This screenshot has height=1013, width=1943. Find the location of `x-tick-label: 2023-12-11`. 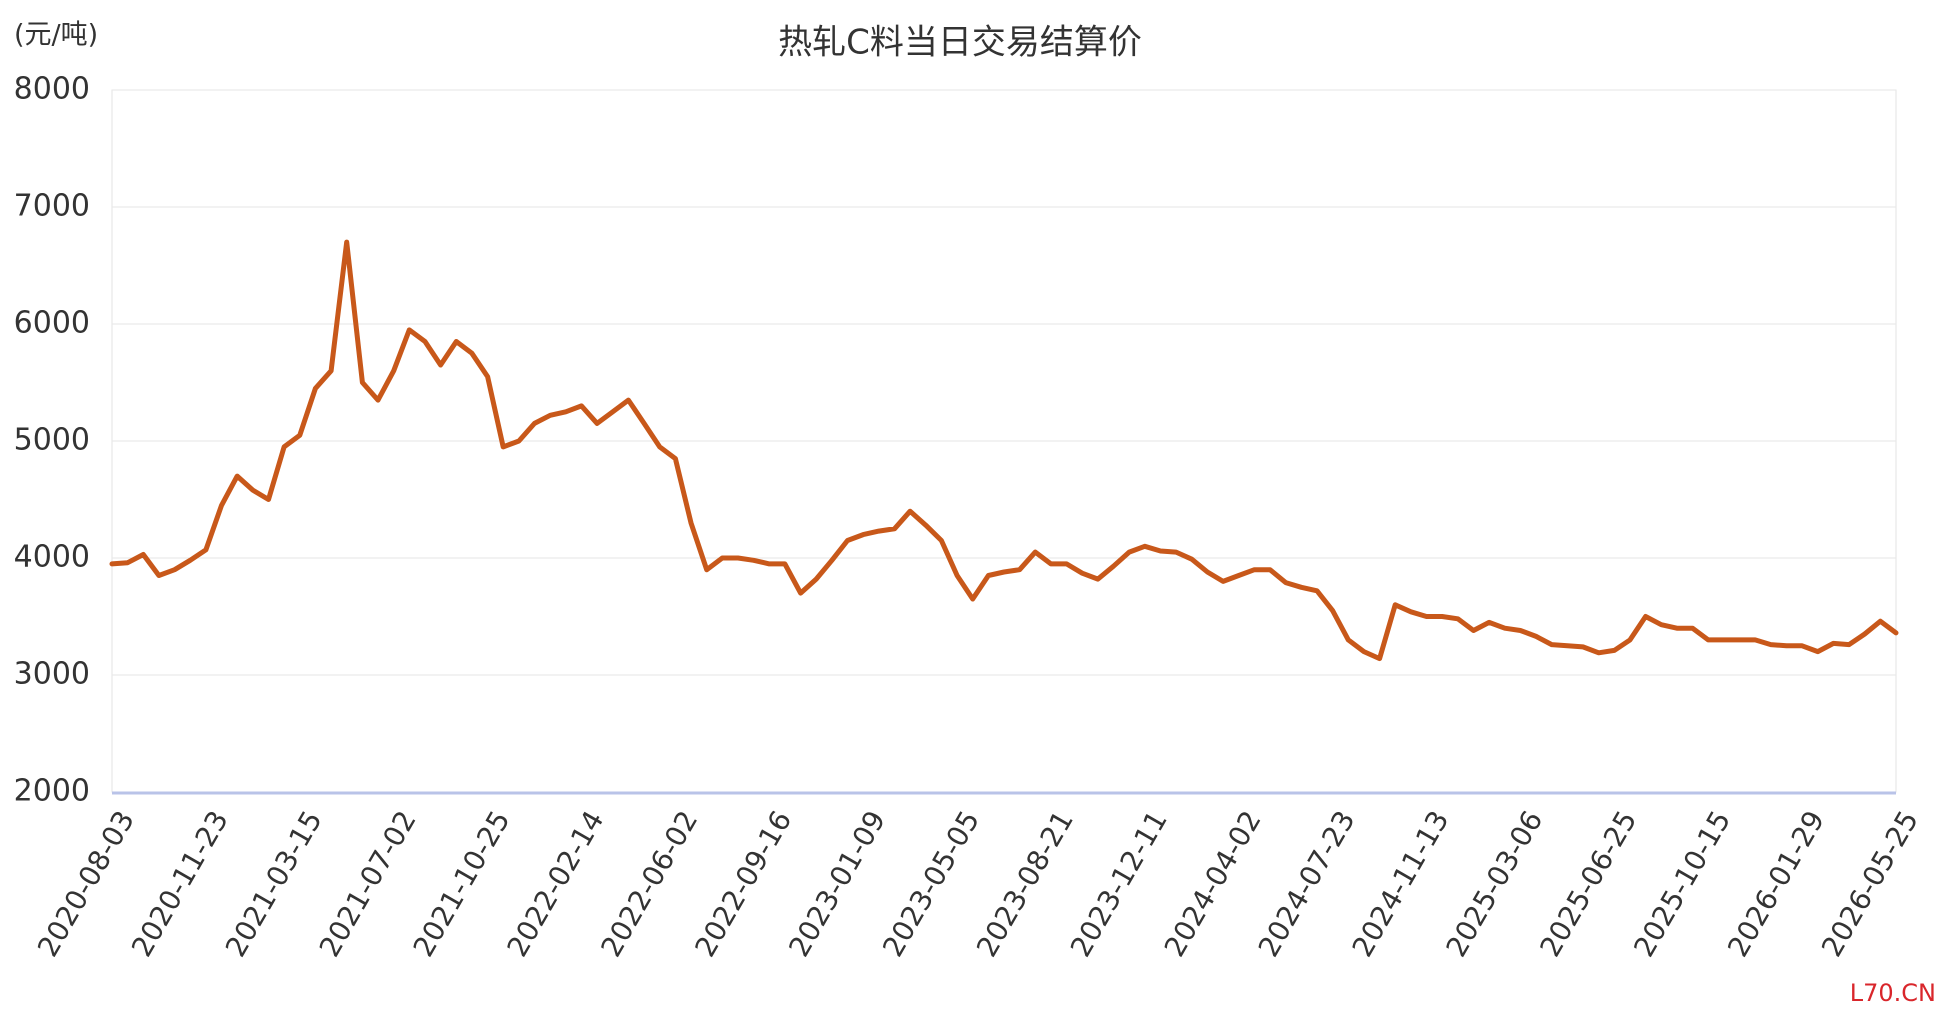

x-tick-label: 2023-12-11 is located at coordinates (1119, 883).